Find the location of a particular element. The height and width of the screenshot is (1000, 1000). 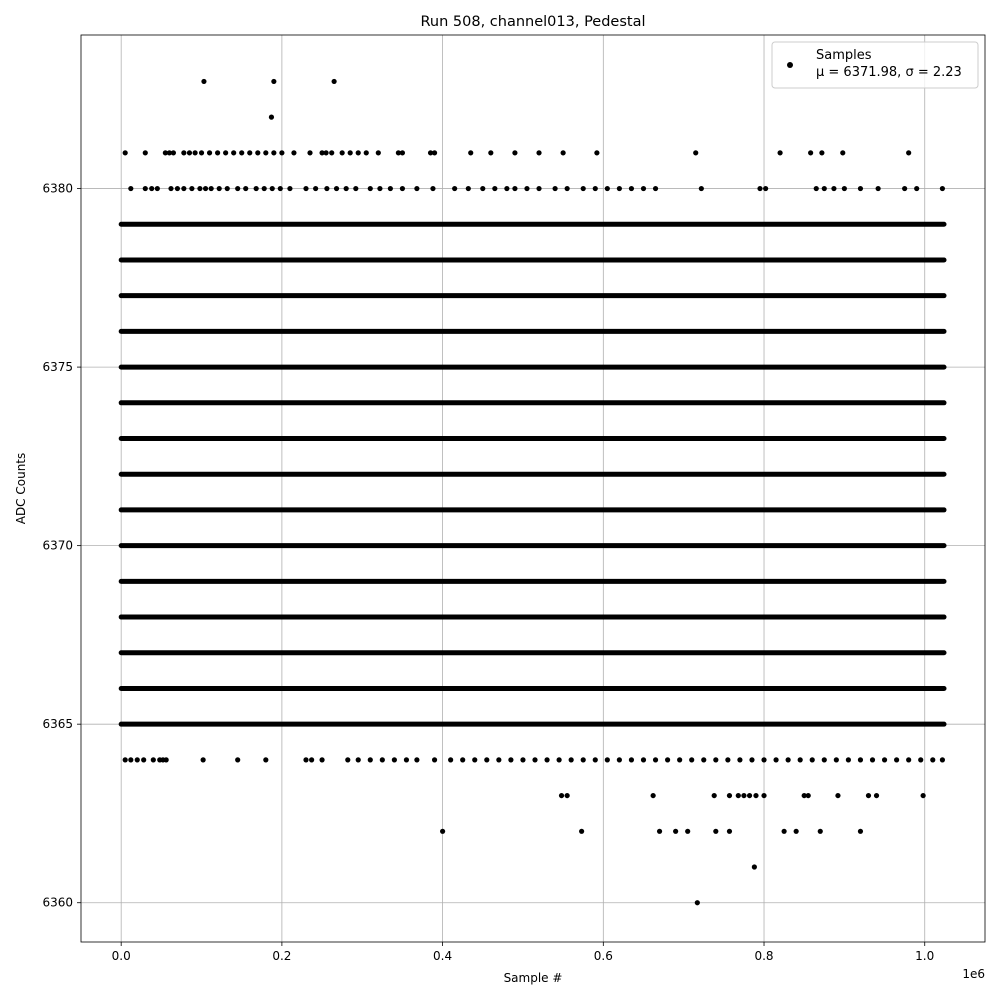

legend: Samples μ = 6371.98, σ = 2.23 is located at coordinates (875, 65).